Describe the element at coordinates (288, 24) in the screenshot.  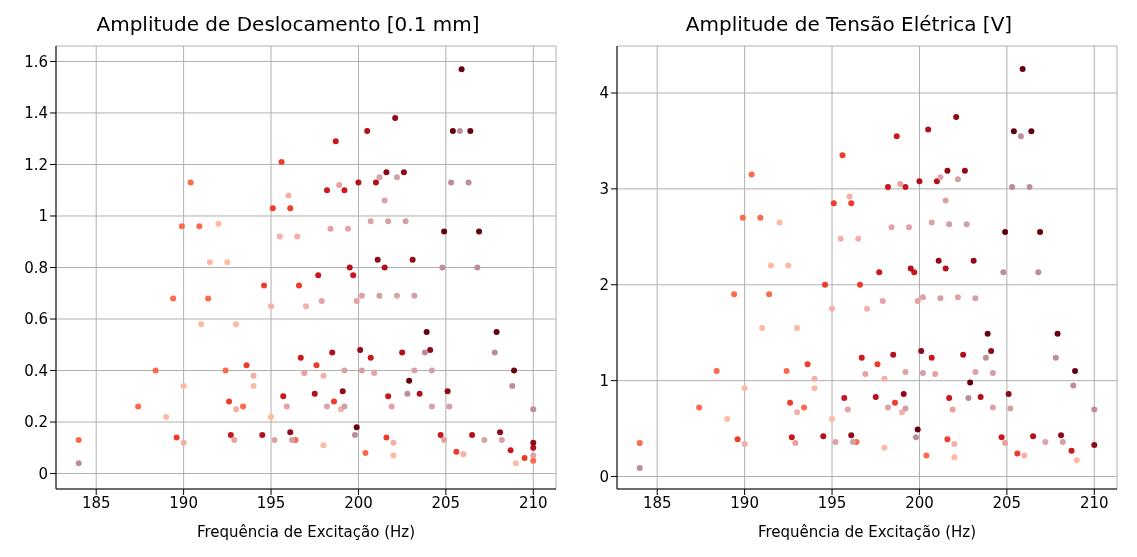
I see `chart-title: Amplitude de Deslocamento [0.1 mm]` at that location.